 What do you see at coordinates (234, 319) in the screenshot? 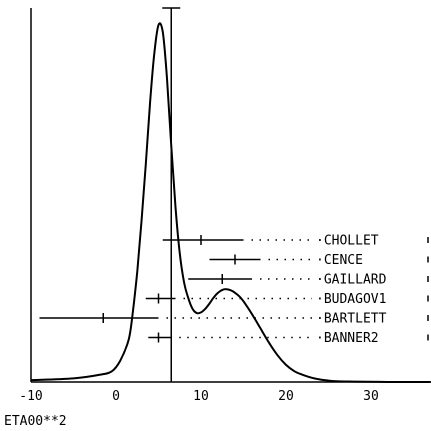
I see `interval-row: ·BARTLETT` at bounding box center [234, 319].